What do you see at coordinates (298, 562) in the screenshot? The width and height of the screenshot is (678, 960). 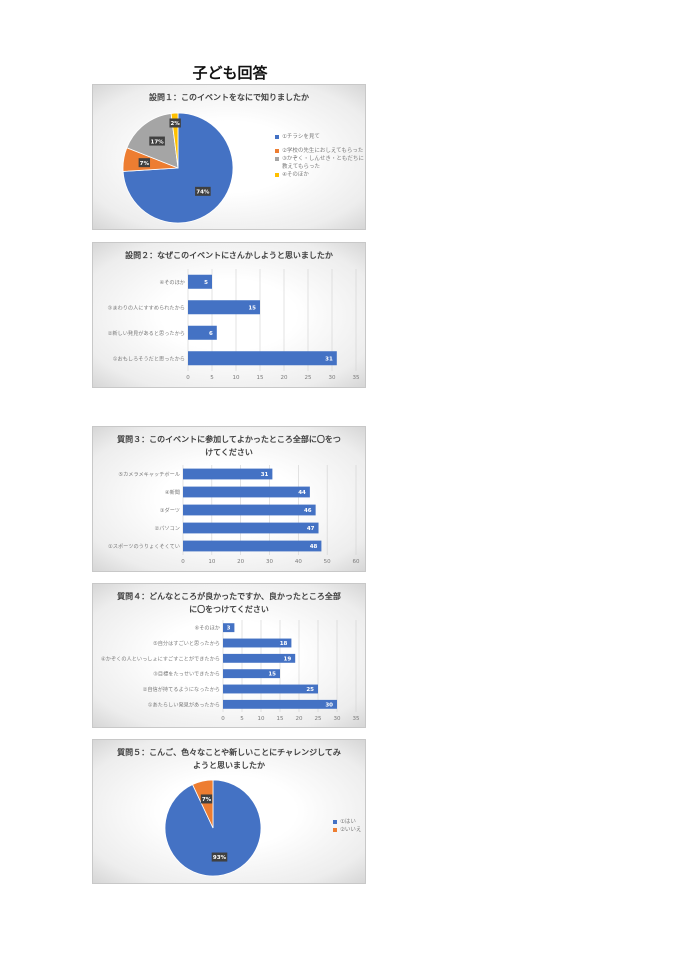 I see `x-tick-label: 40` at bounding box center [298, 562].